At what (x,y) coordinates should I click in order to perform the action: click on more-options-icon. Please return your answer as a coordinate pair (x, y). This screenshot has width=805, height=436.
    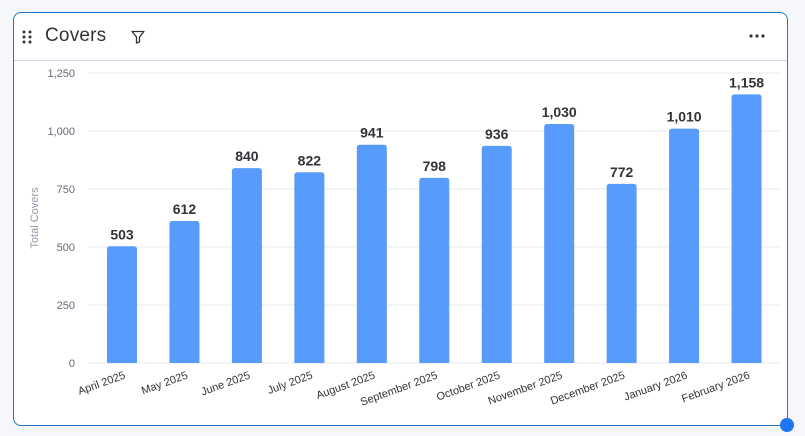
    Looking at the image, I should click on (757, 36).